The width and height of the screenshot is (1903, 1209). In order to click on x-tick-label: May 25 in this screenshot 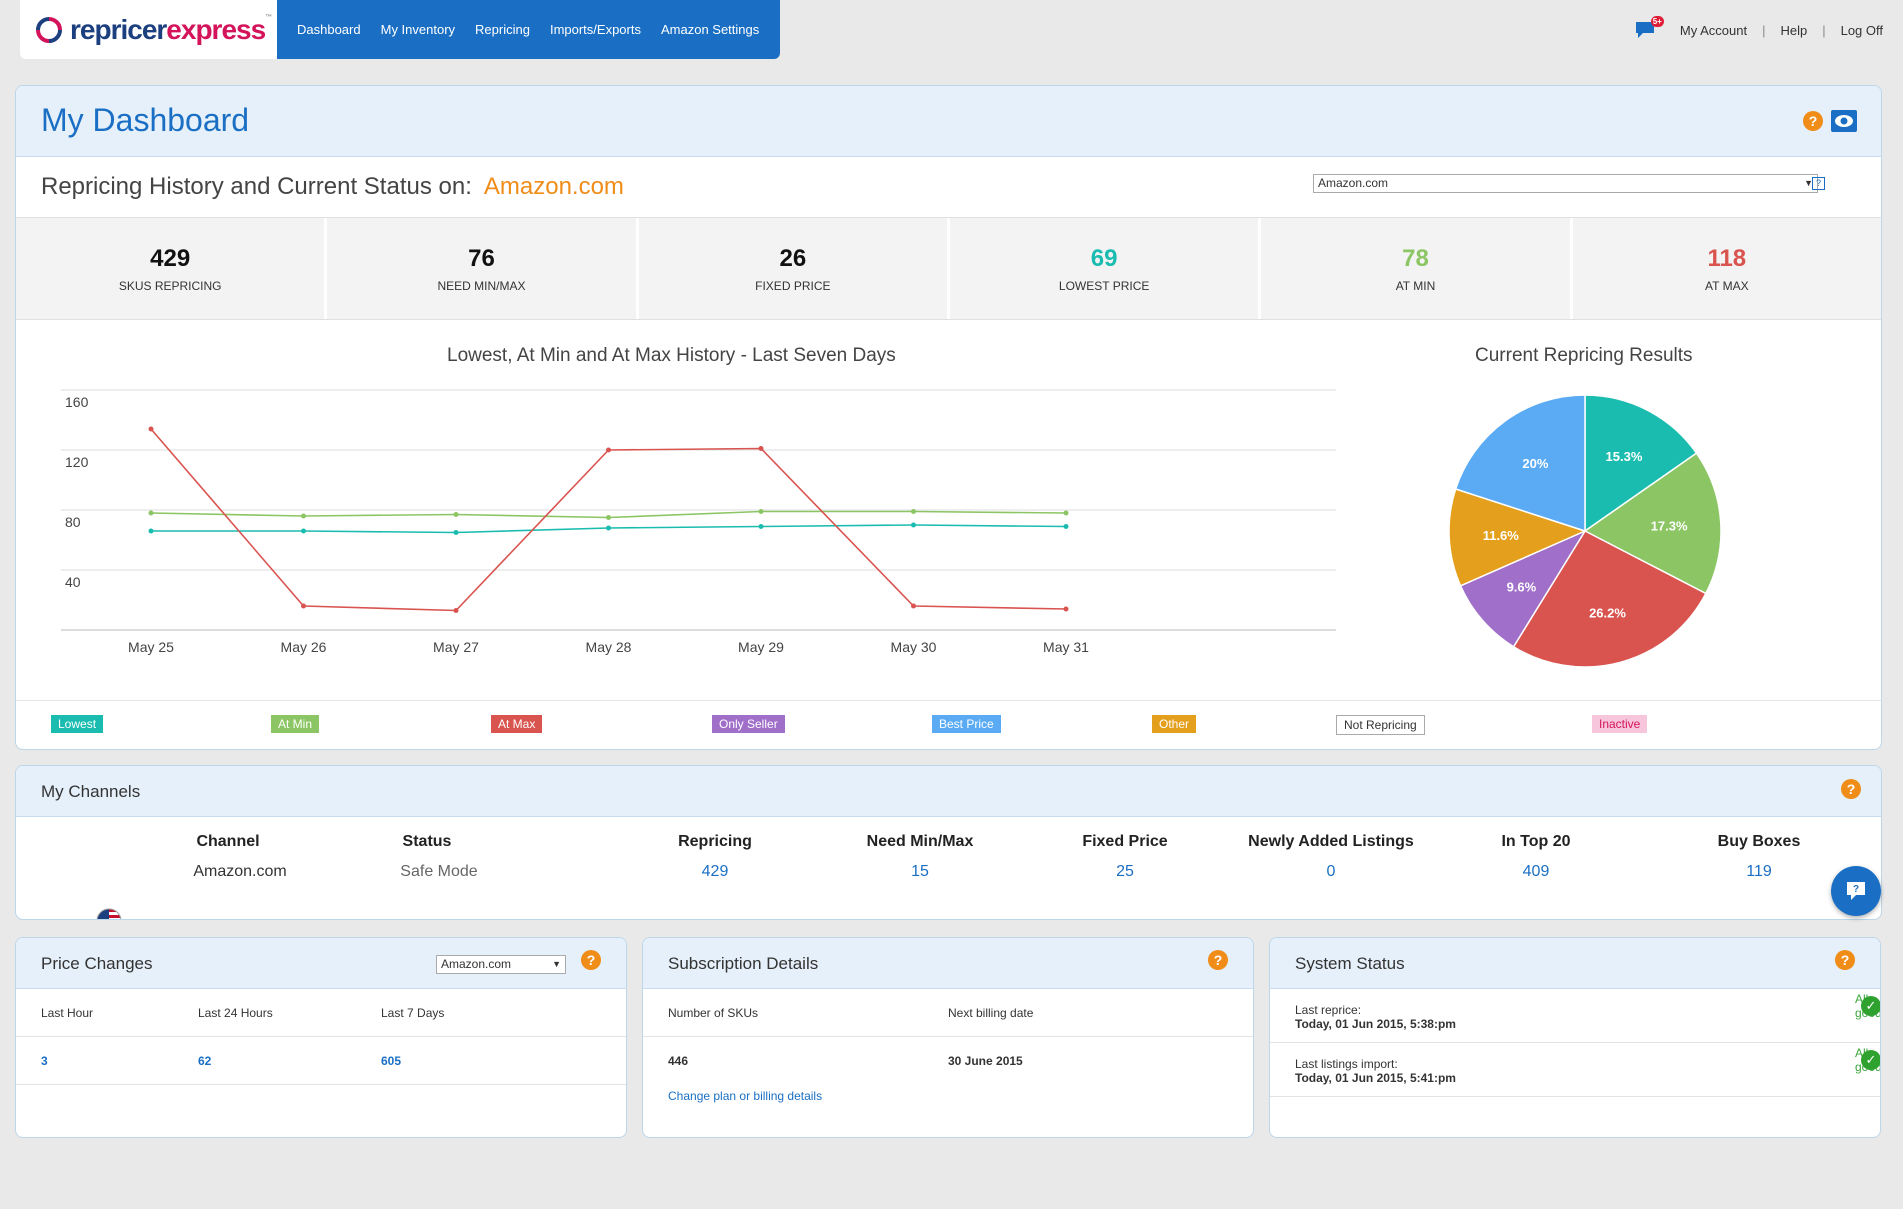, I will do `click(151, 647)`.